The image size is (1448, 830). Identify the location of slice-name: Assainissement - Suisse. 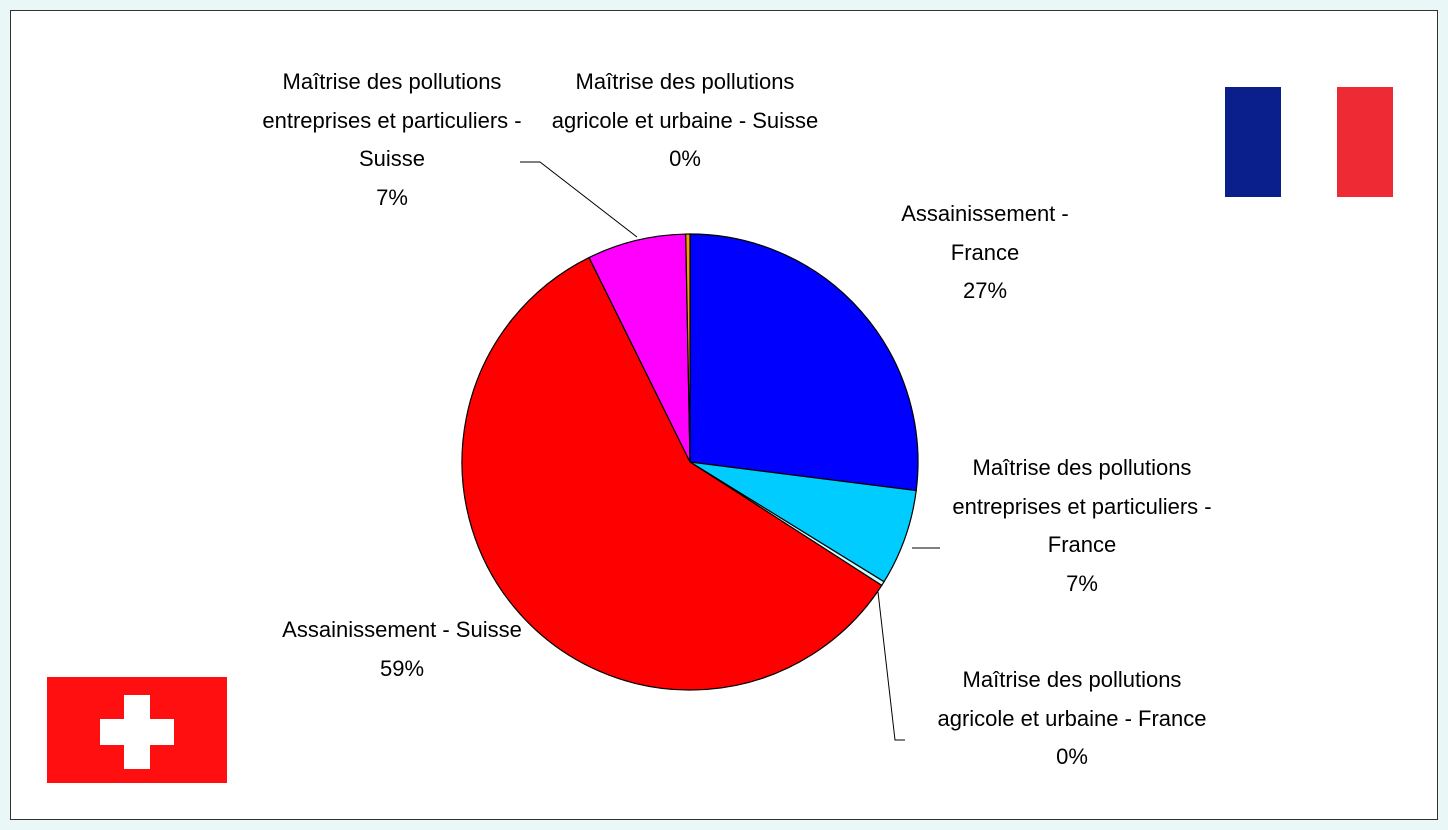
(402, 629).